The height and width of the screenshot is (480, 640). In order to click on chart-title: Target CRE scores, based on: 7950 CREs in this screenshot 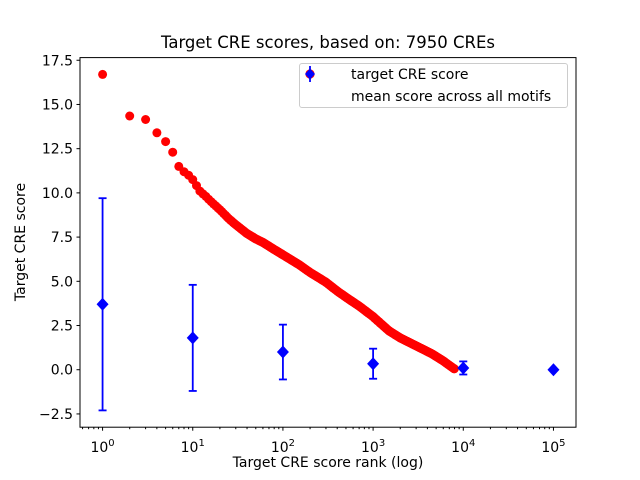, I will do `click(328, 42)`.